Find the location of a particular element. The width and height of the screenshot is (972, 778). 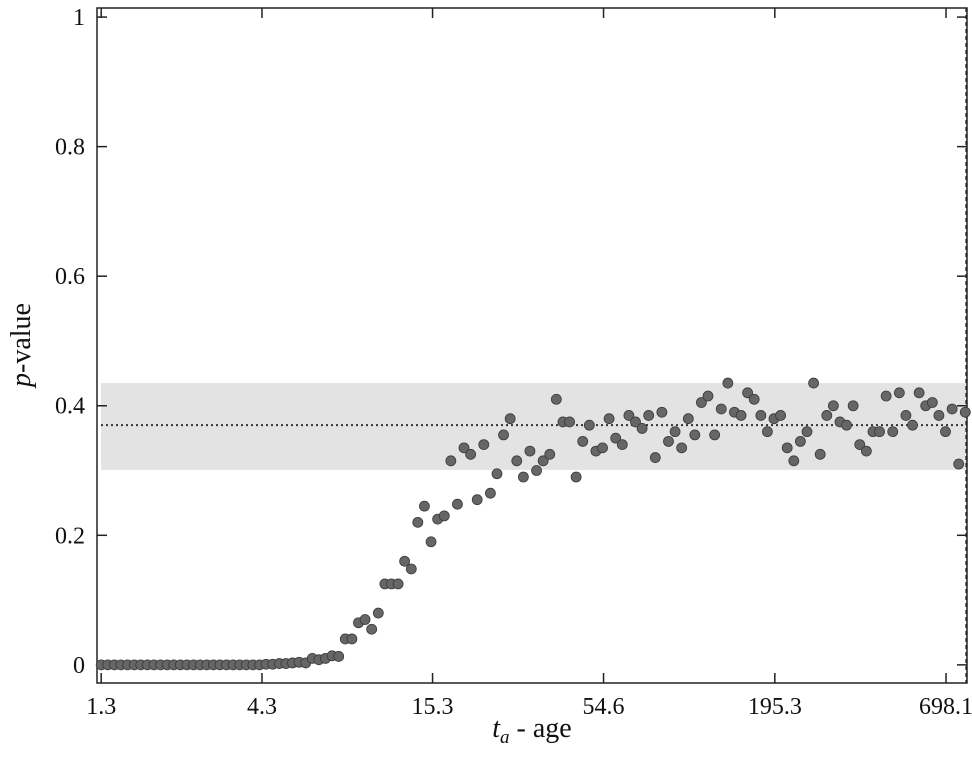

x-tick-label: 698.1 is located at coordinates (945, 707).